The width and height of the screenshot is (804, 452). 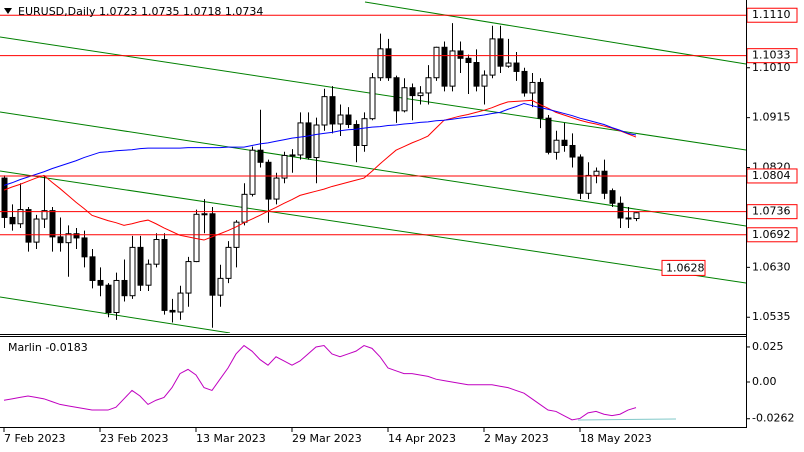 What do you see at coordinates (616, 438) in the screenshot?
I see `x-tick-label: 18 May 2023` at bounding box center [616, 438].